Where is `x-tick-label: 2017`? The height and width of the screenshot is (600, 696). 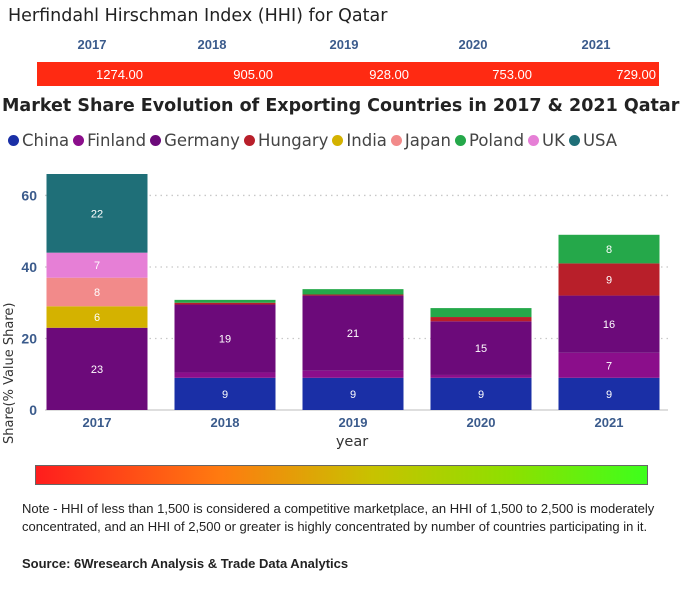
x-tick-label: 2017 is located at coordinates (97, 422).